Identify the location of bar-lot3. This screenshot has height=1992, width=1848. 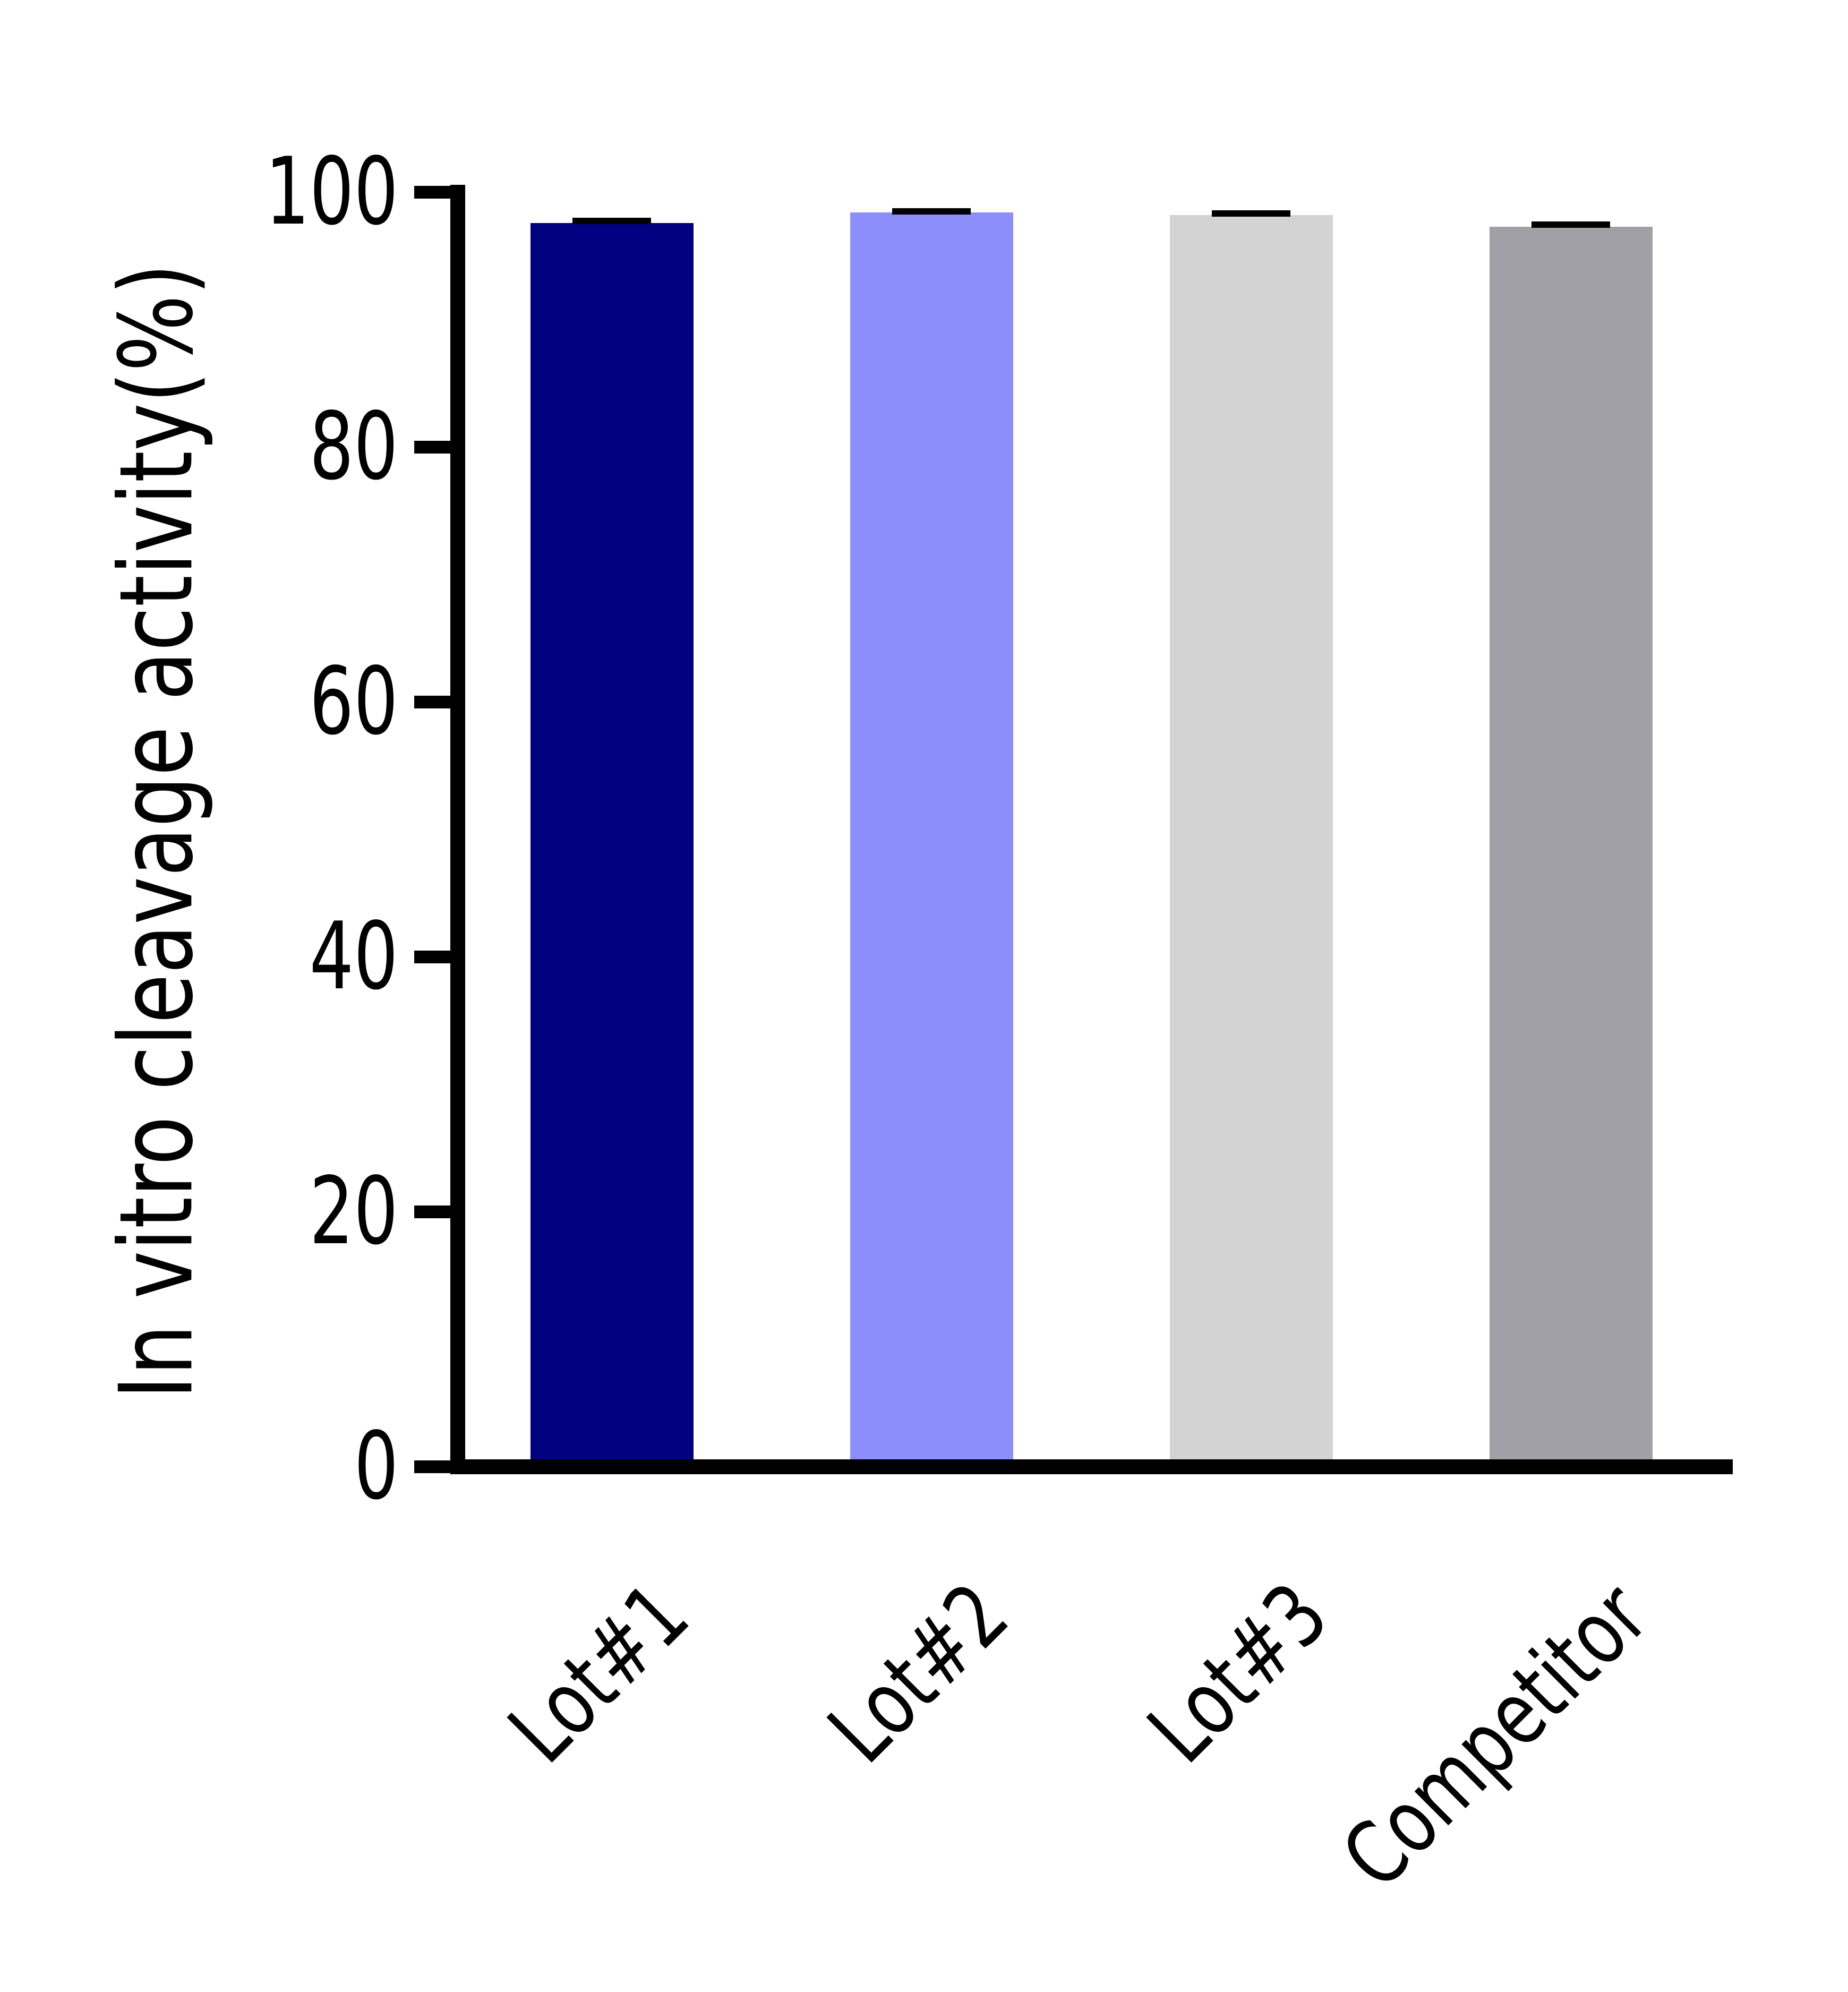
(1251, 841).